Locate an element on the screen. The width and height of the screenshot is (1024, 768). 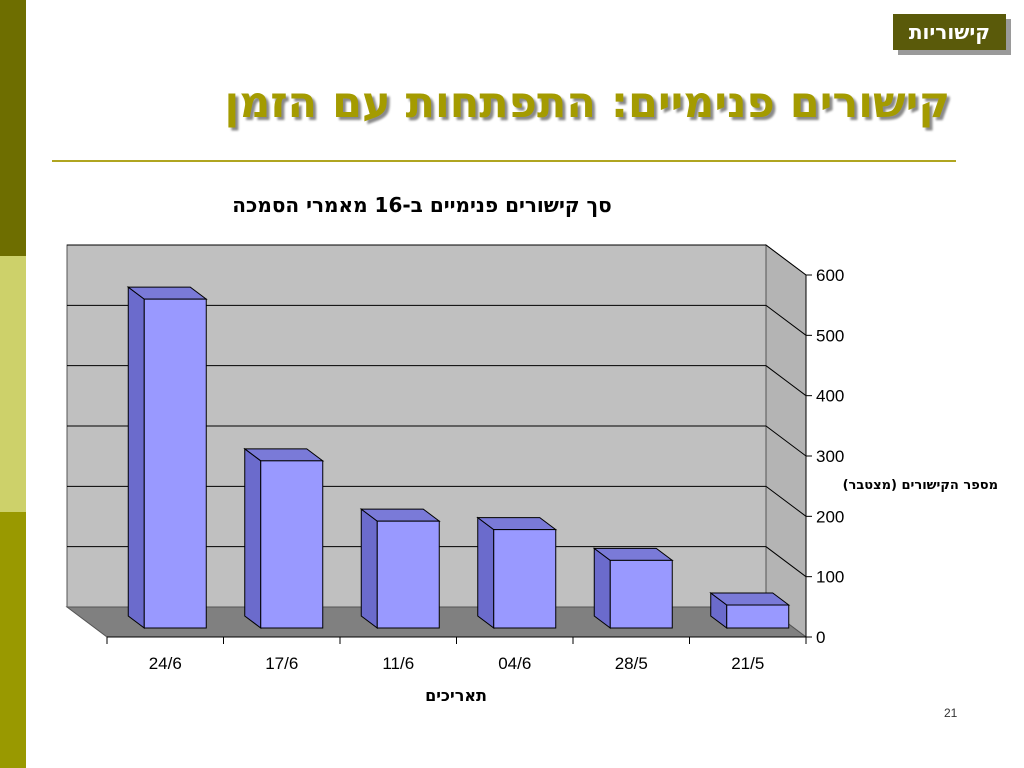
x-axis-title: תאריכים is located at coordinates (456, 695).